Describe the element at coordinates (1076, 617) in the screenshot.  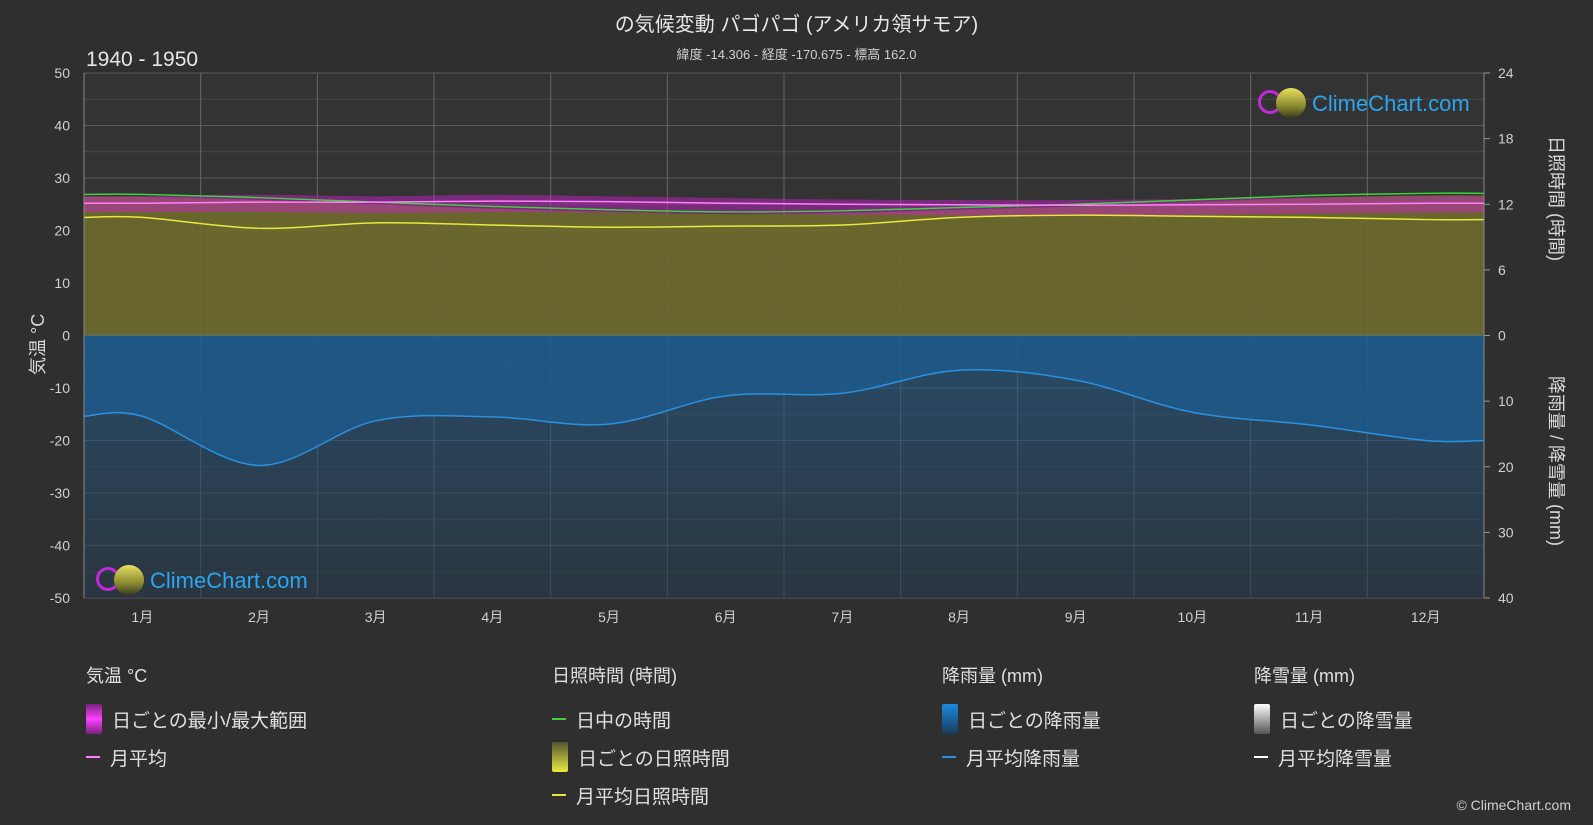
I see `month-label: 9月` at that location.